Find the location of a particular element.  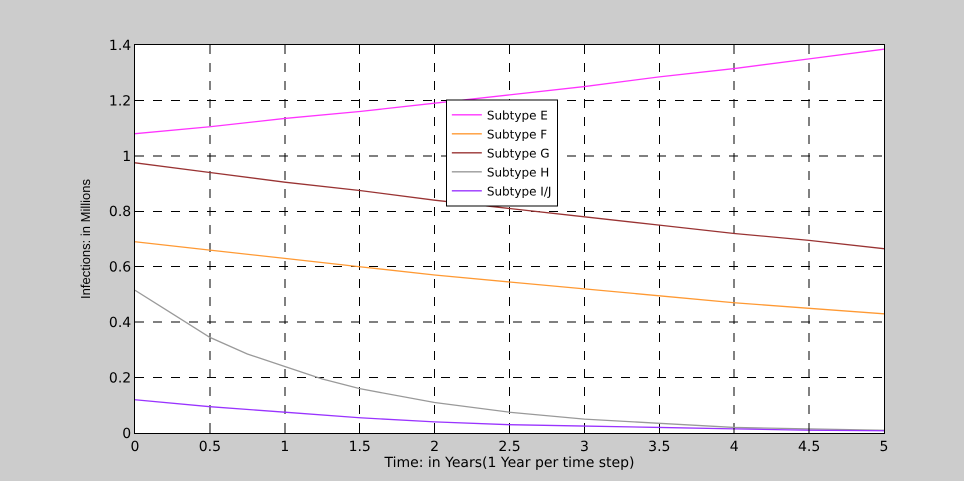

legend-label: Subtype F is located at coordinates (517, 135).